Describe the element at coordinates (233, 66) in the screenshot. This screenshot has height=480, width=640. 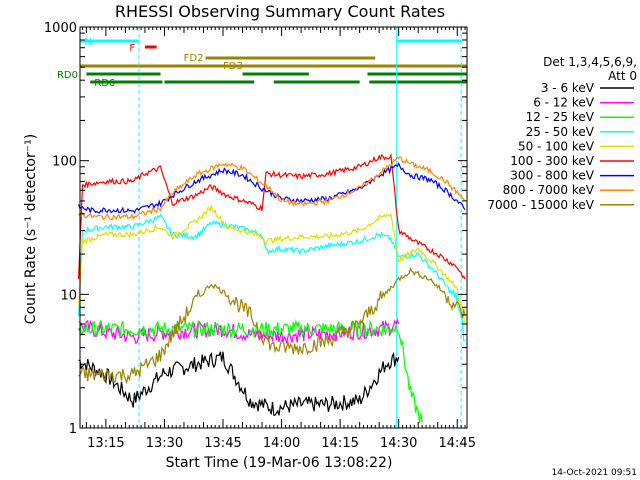
I see `bar-label-fd3: FD3` at that location.